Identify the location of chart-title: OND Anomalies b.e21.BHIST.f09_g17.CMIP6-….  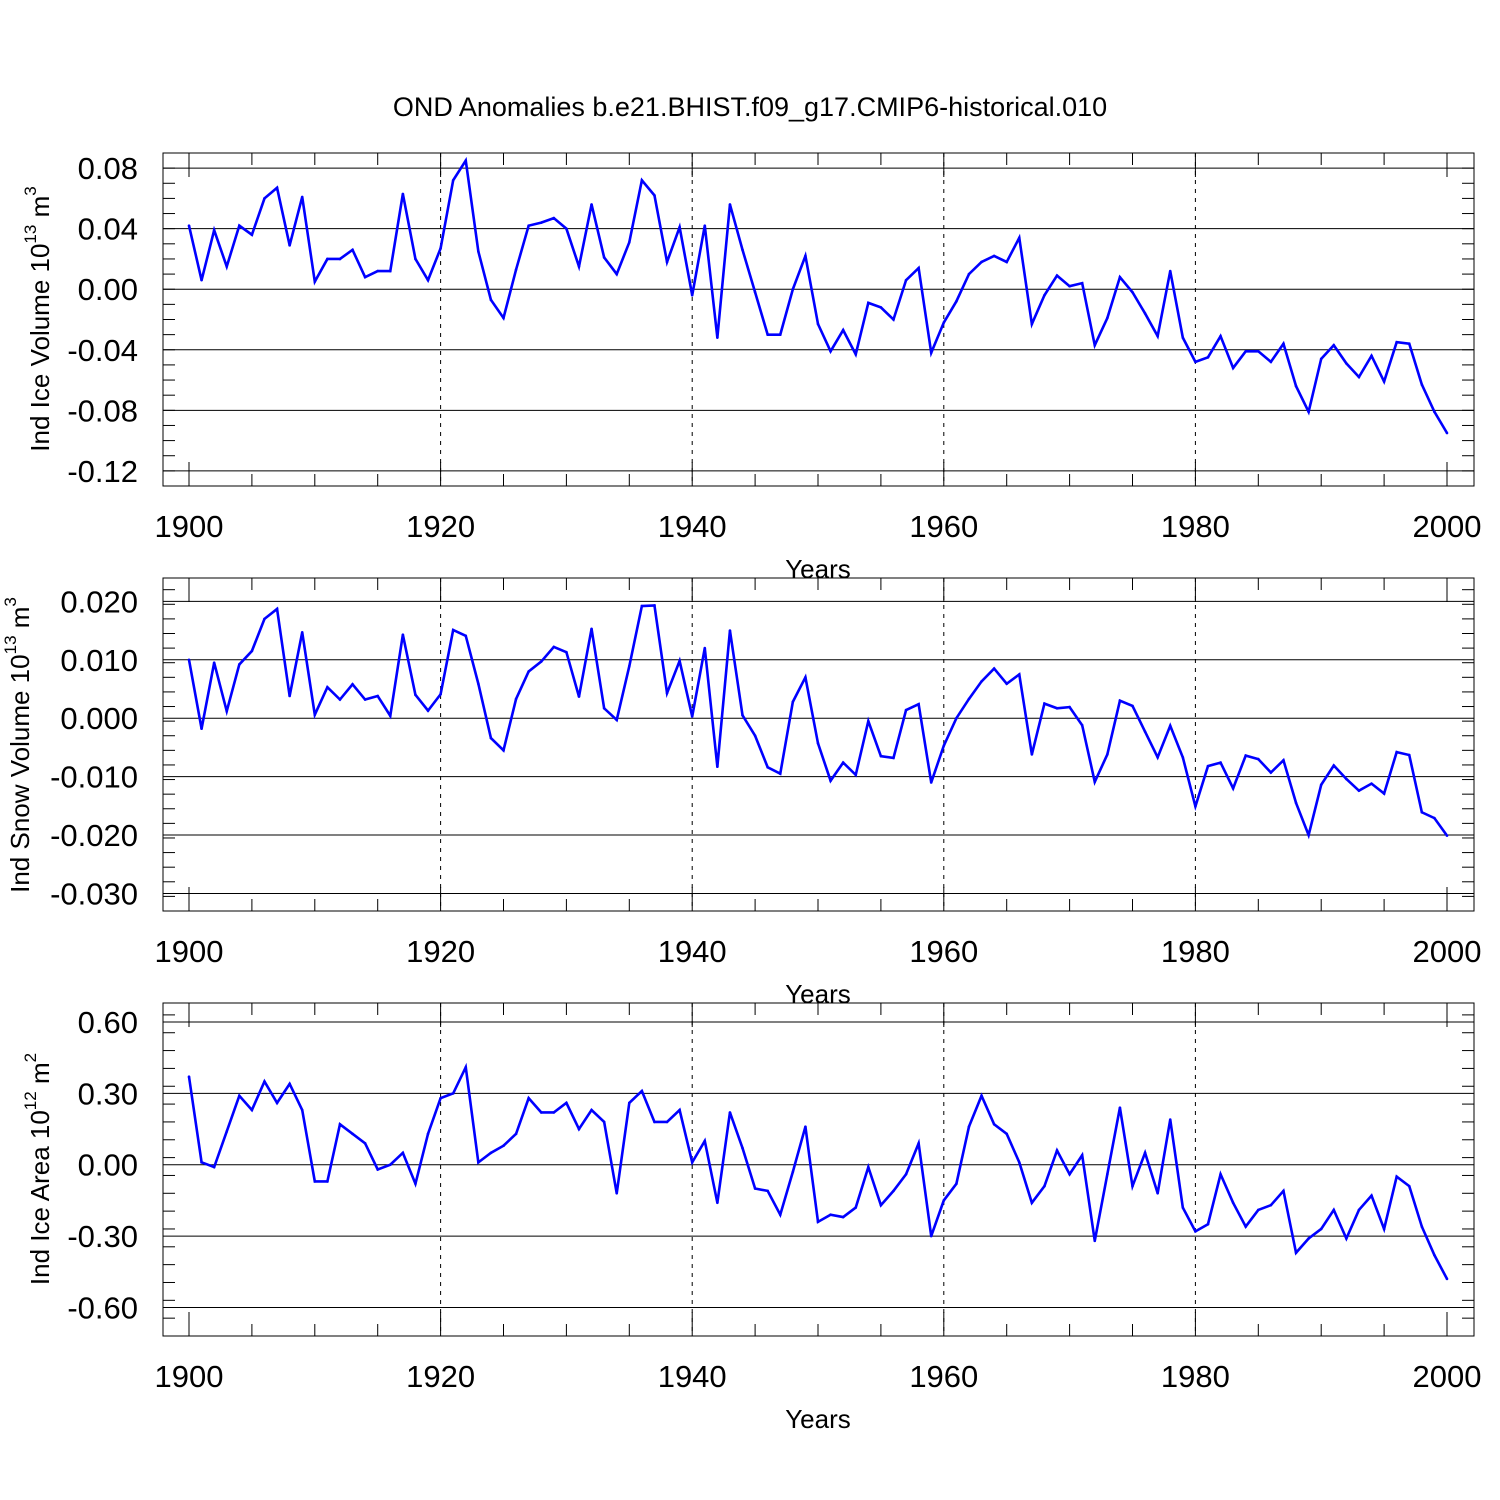
(750, 107).